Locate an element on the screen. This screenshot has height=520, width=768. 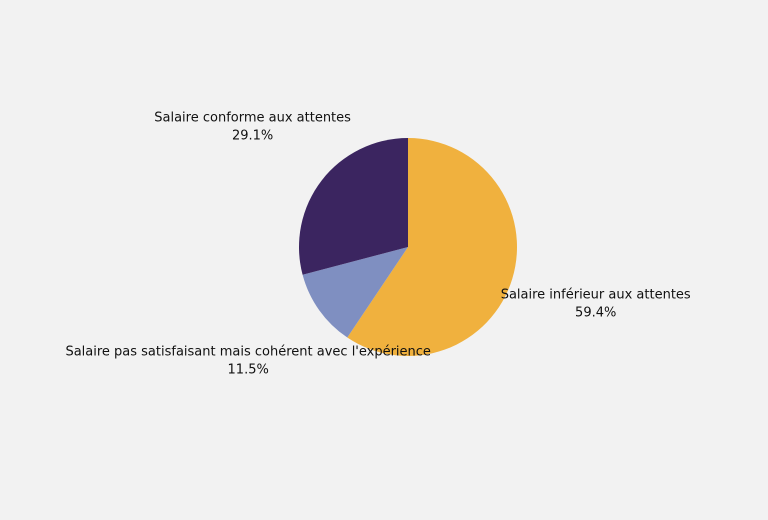
slice-label: Salaire inférieur aux attentes is located at coordinates (596, 295).